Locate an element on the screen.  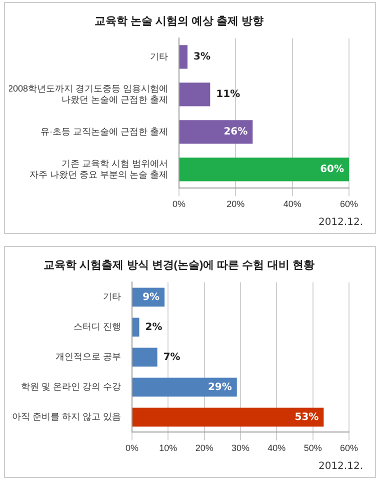
y-tick-label: 스터디 진행 is located at coordinates (97, 327).